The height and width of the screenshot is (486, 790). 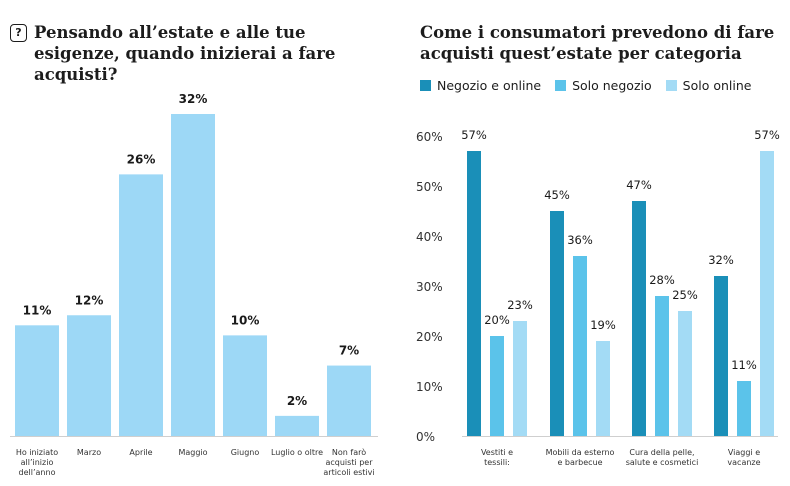 What do you see at coordinates (662, 462) in the screenshot?
I see `right-category-label: salute e cosmetici` at bounding box center [662, 462].